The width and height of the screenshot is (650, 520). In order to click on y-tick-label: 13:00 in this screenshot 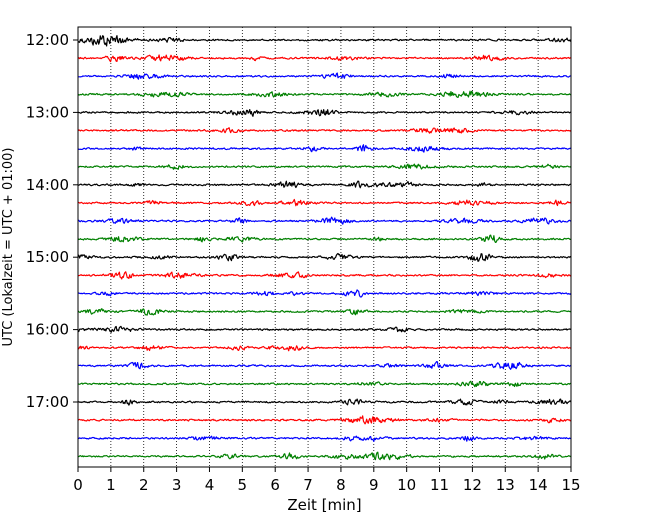, I will do `click(47, 112)`.